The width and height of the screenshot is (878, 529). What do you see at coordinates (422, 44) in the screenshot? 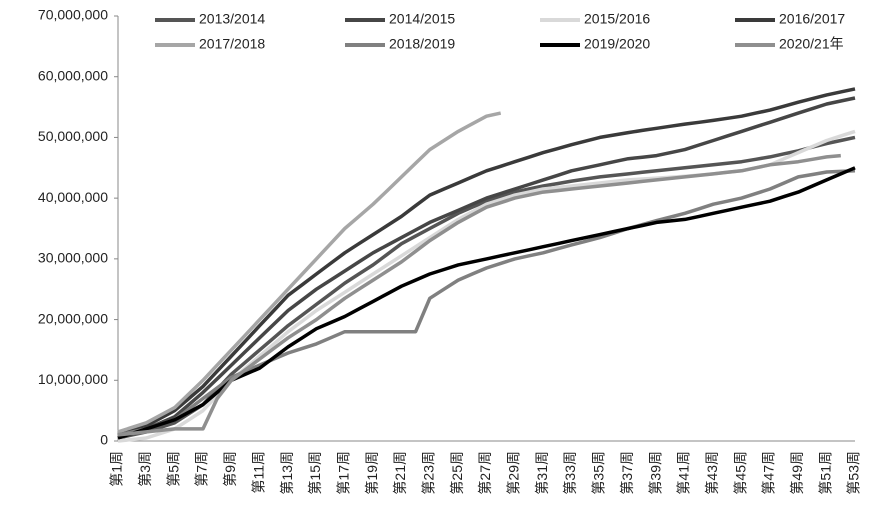
I see `legend-label: 2018/2019` at bounding box center [422, 44].